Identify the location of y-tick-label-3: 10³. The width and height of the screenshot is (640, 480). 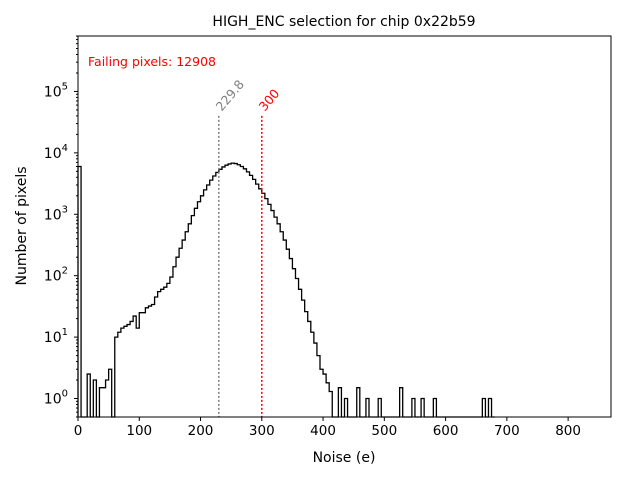
(56, 213).